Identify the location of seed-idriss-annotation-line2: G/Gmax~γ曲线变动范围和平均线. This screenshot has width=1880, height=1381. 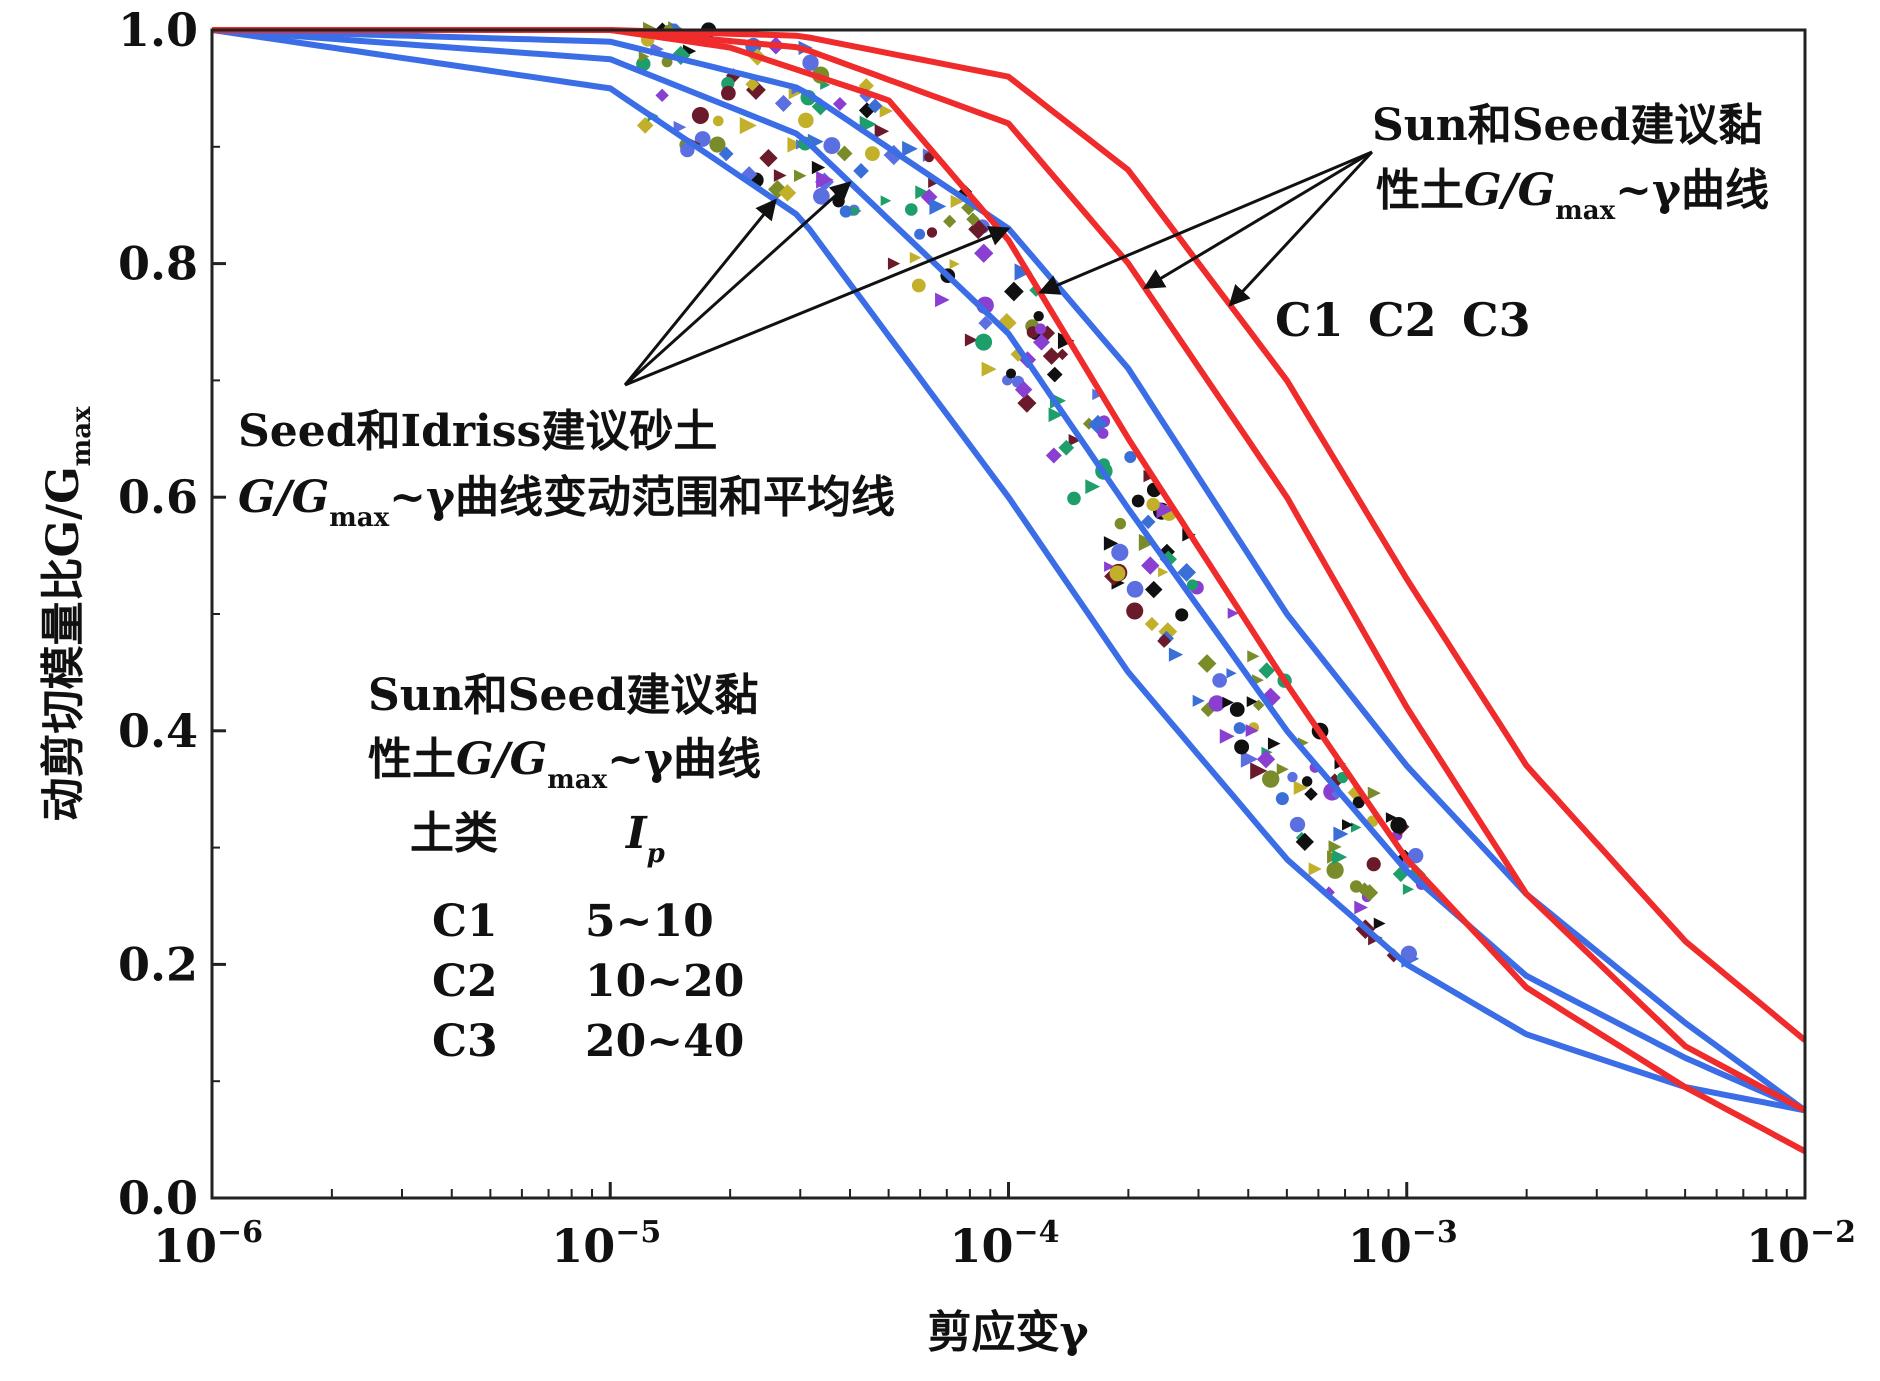
(566, 502).